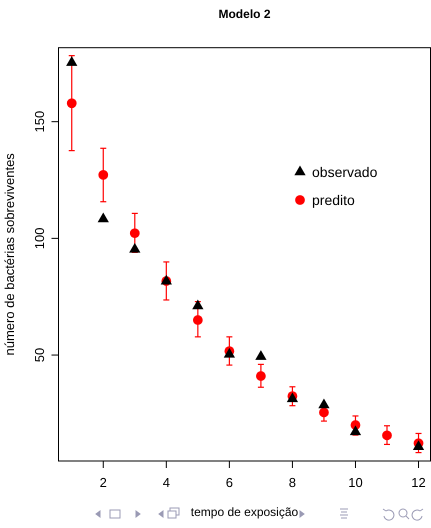 This screenshot has height=528, width=431. Describe the element at coordinates (244, 512) in the screenshot. I see `x-axis-title: tempo de exposição` at that location.